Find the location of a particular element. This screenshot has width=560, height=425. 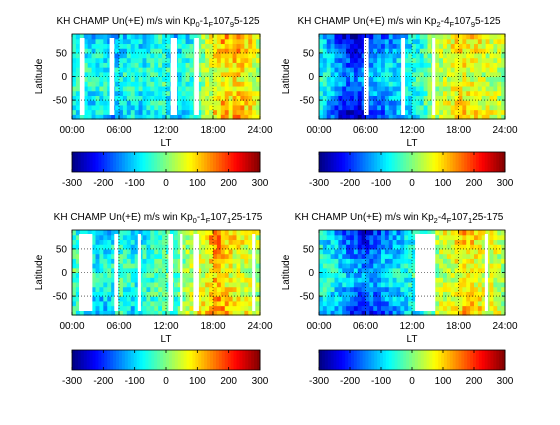

y-axis-label: Latitude is located at coordinates (39, 76).